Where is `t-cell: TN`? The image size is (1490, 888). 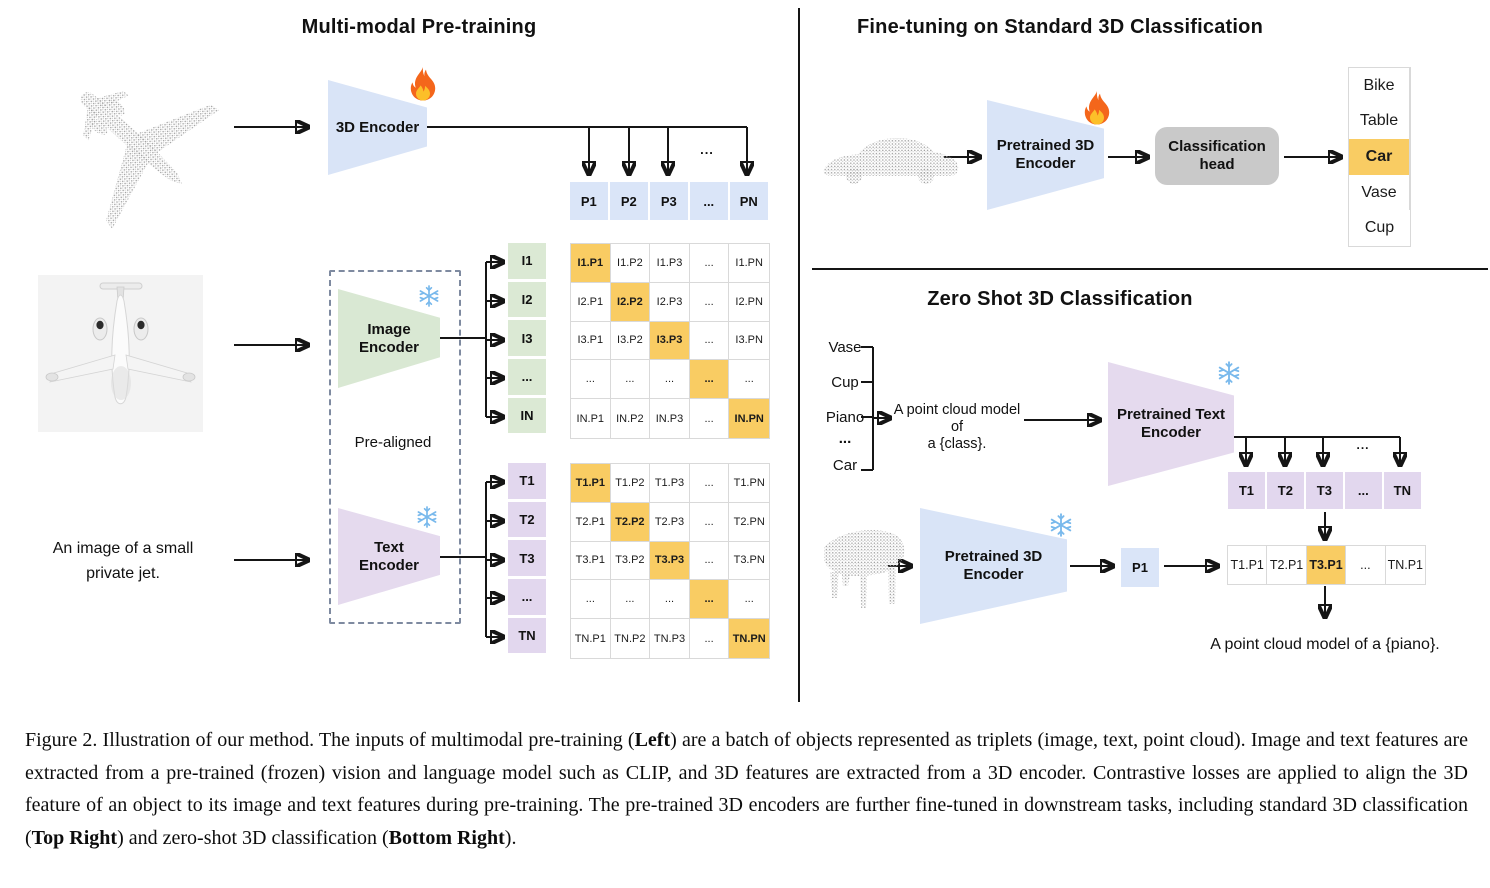
t-cell: TN is located at coordinates (527, 635).